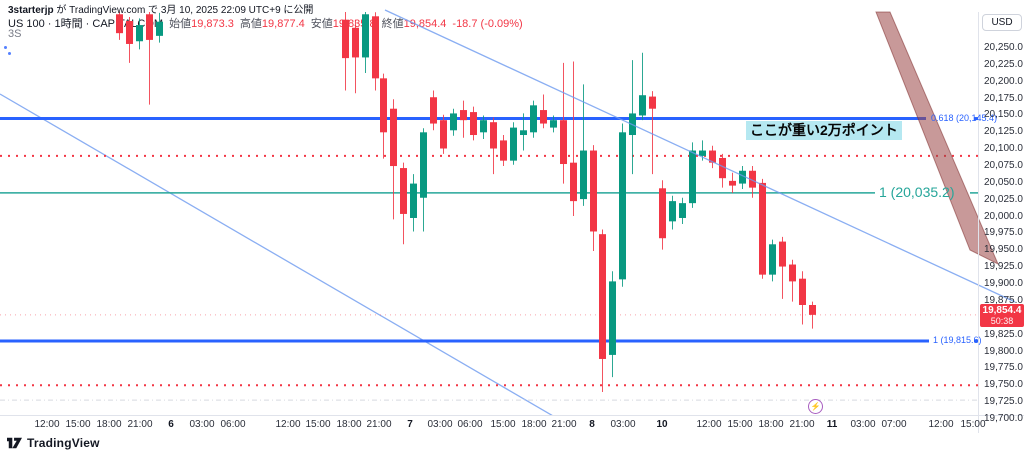  Describe the element at coordinates (1003, 115) in the screenshot. I see `price-tick: 20,150.0` at that location.